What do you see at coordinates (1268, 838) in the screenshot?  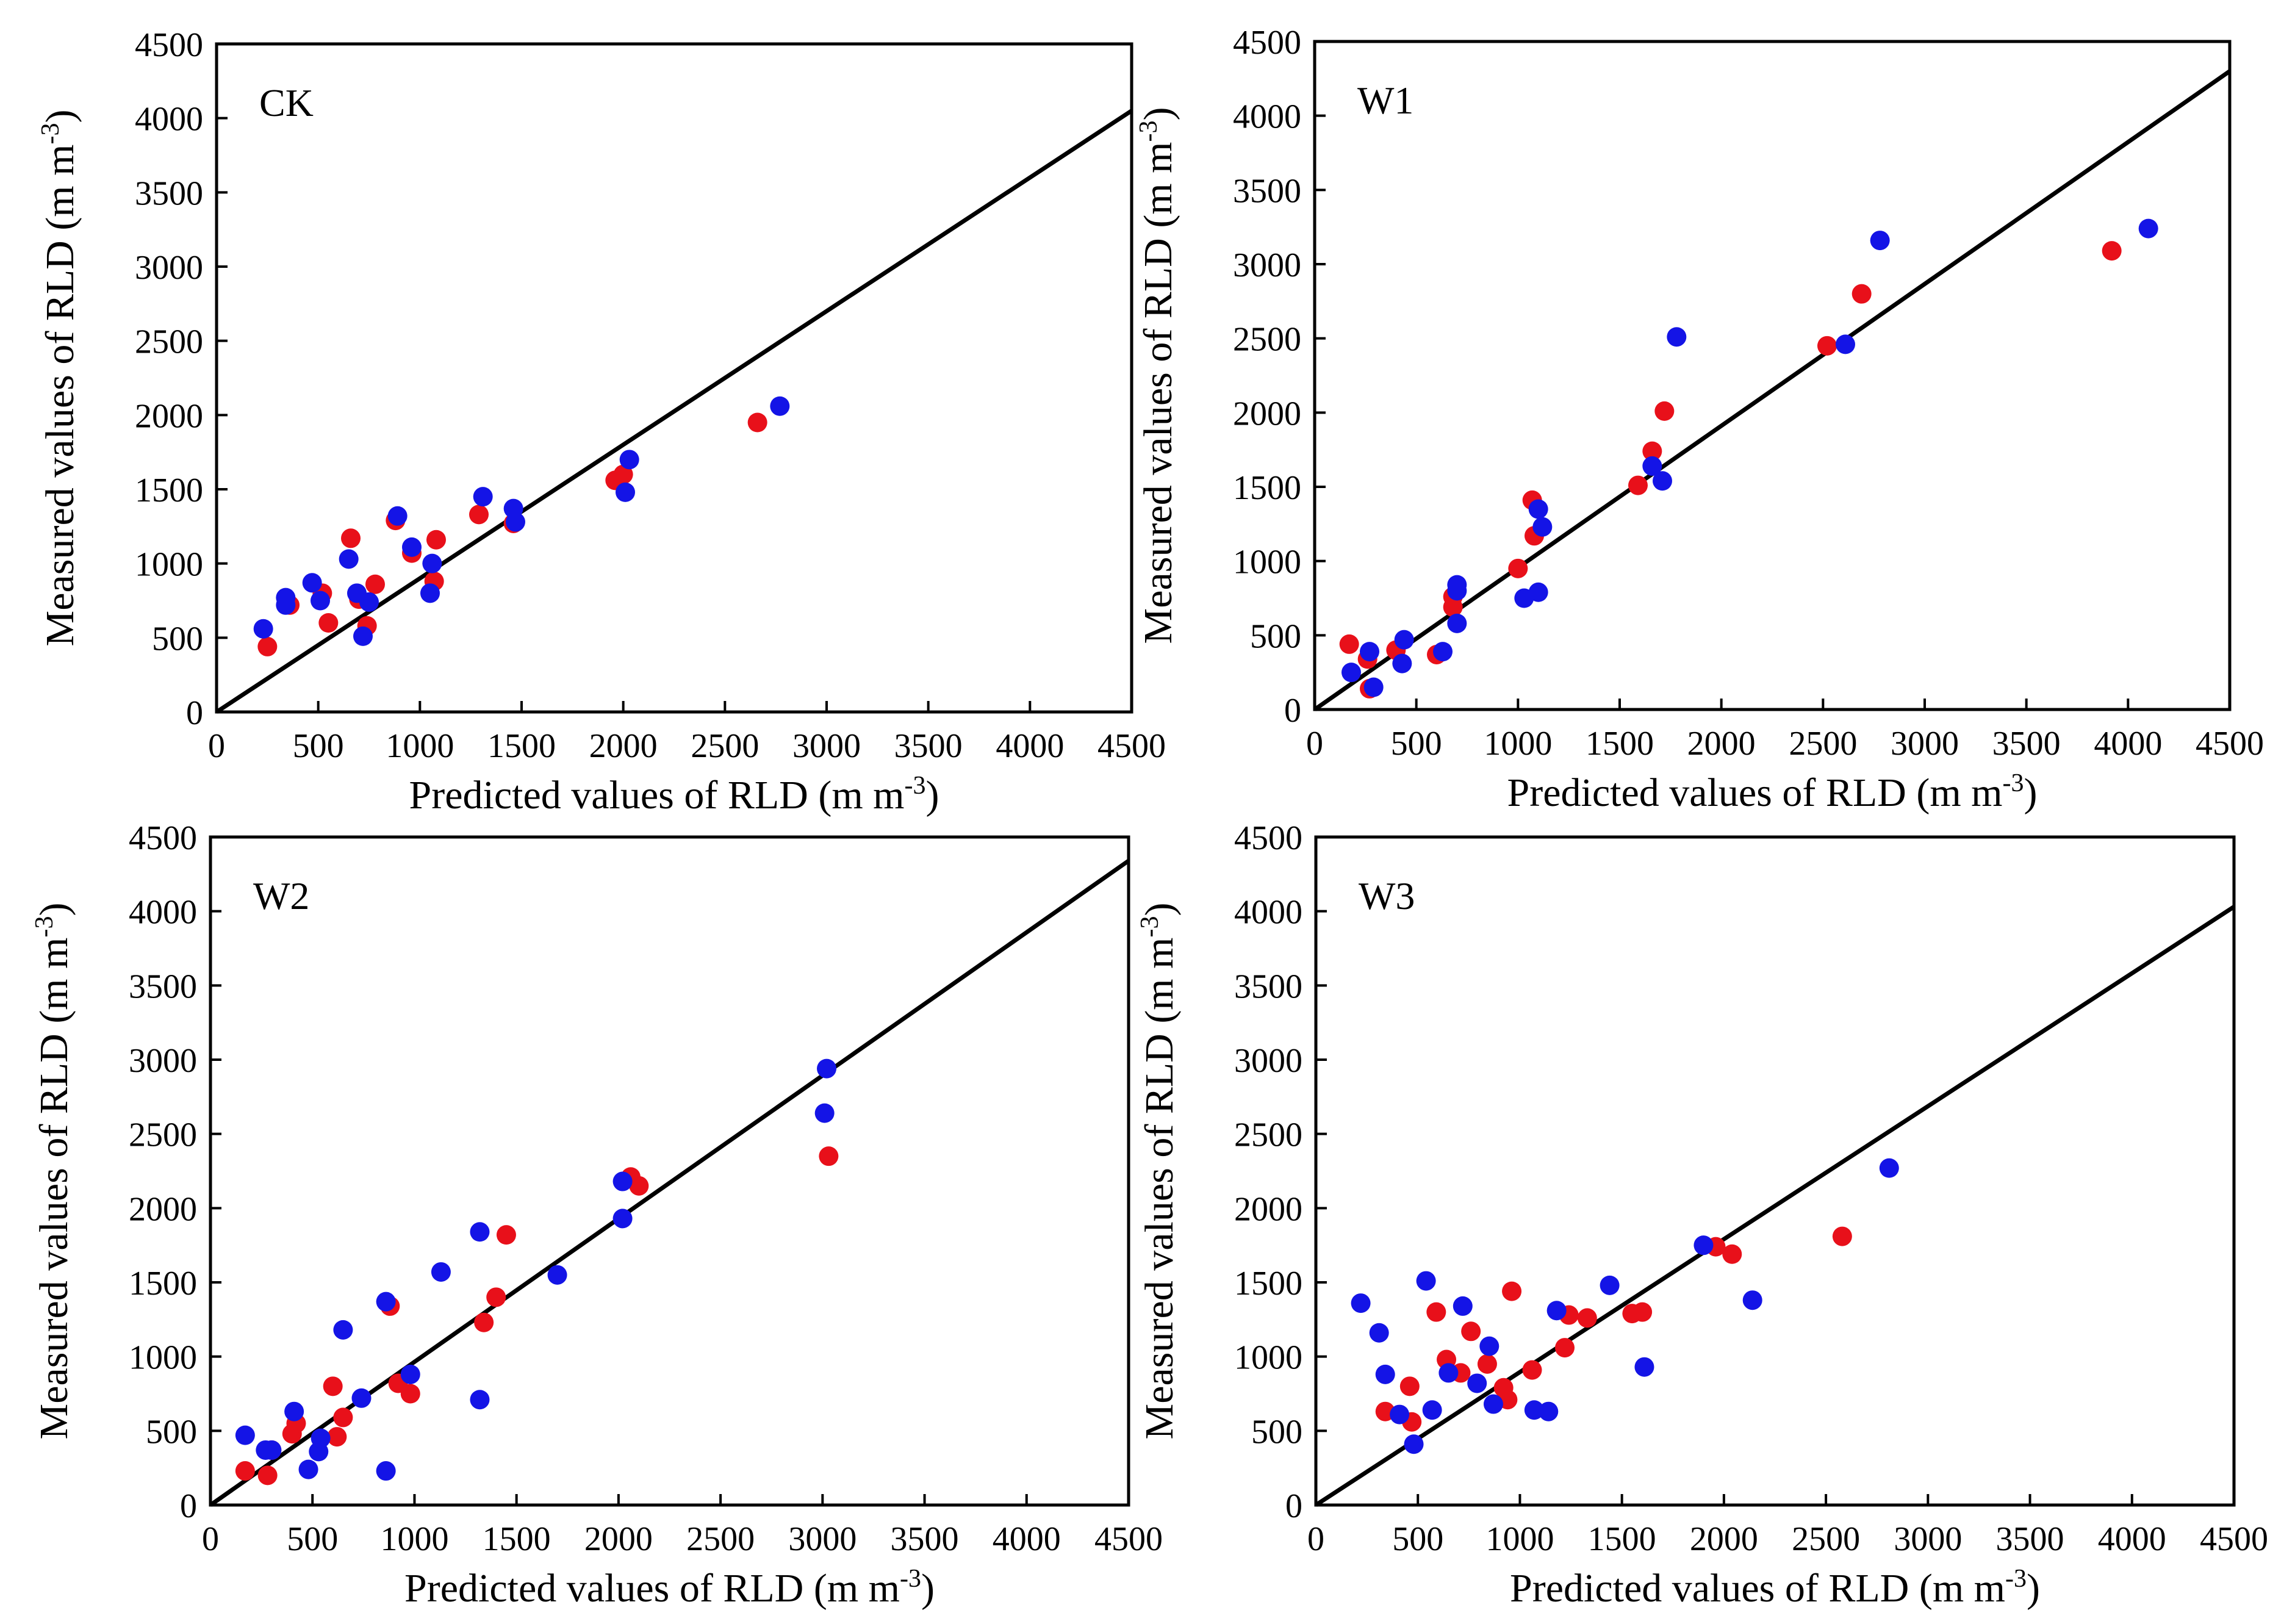 I see `y-tick-label: 4500` at bounding box center [1268, 838].